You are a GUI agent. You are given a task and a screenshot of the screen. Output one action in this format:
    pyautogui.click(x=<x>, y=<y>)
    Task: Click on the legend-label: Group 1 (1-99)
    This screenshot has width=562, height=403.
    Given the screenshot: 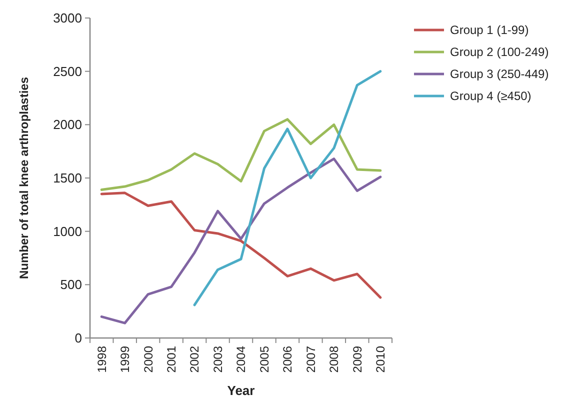 What is the action you would take?
    pyautogui.click(x=489, y=30)
    